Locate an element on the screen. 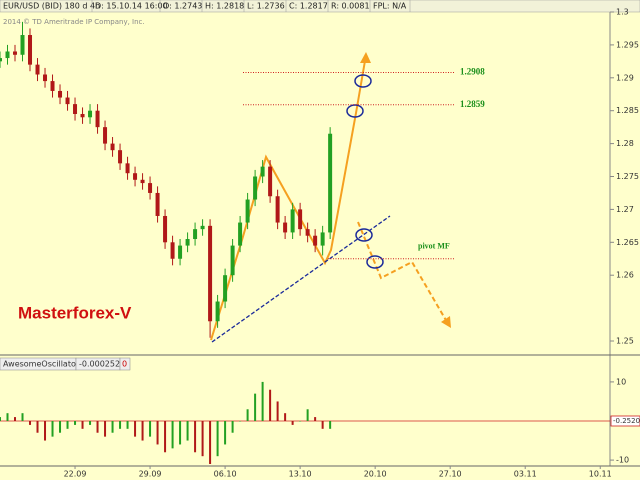 This screenshot has height=480, width=640. osc-flag-box is located at coordinates (125, 364).